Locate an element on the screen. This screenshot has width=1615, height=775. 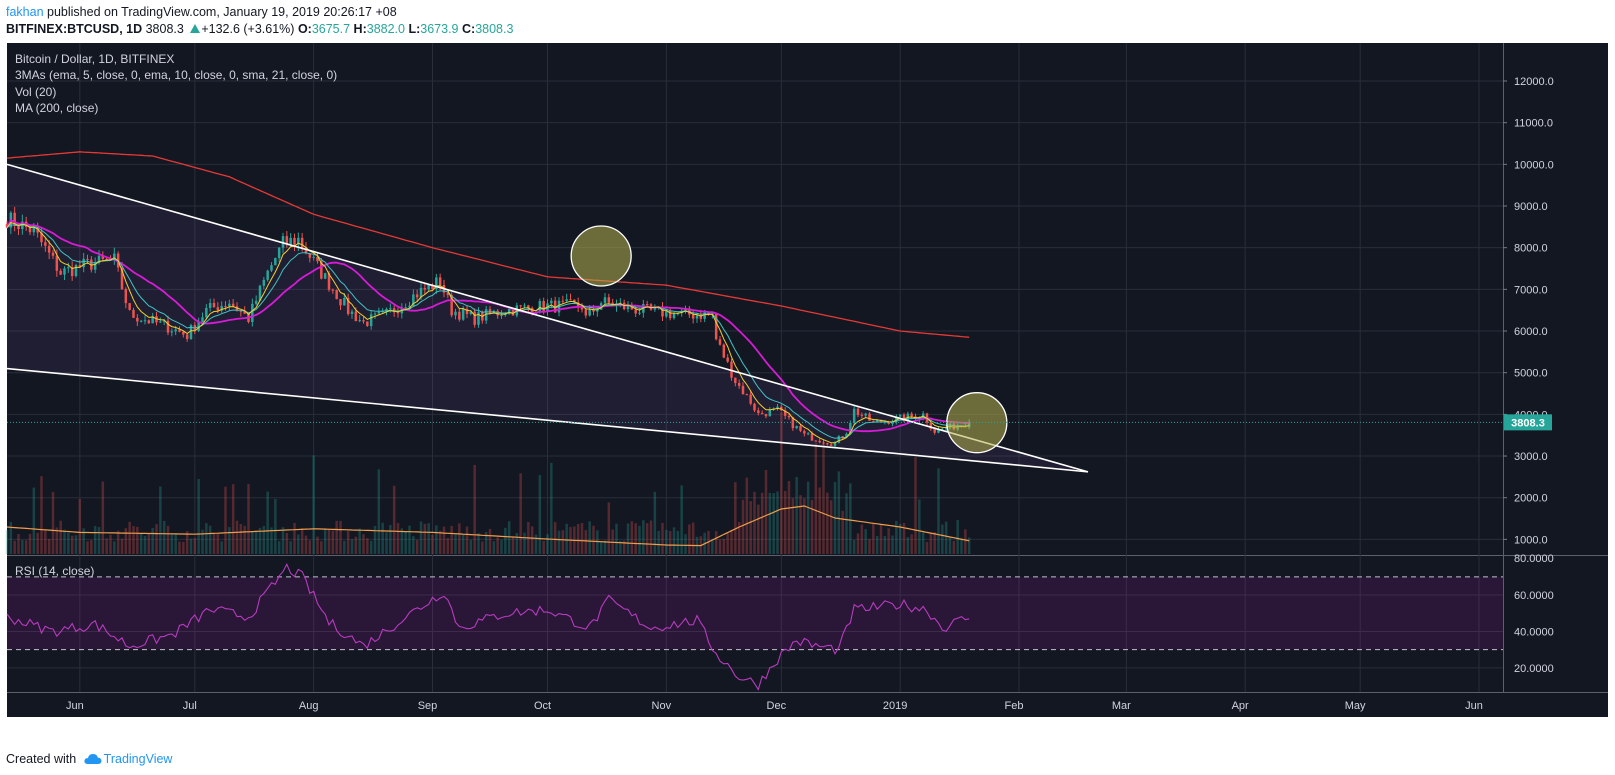
rsi-tick-label: 20.0000 is located at coordinates (1534, 669).